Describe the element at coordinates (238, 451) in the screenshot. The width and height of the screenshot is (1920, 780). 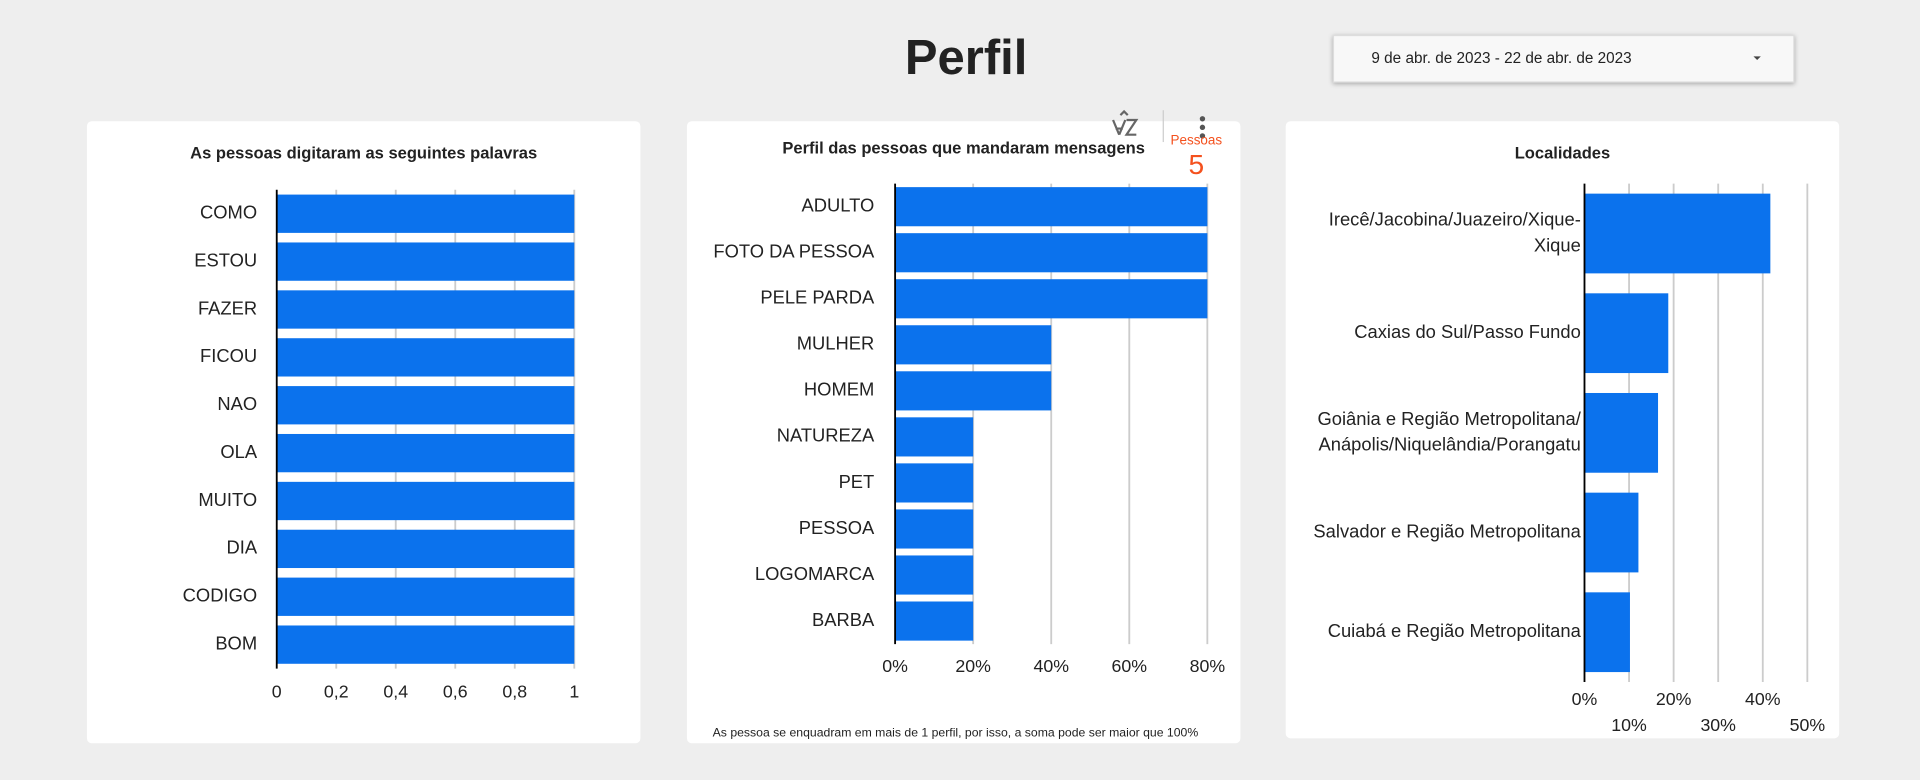
I see `y-tick-label: OLA` at that location.